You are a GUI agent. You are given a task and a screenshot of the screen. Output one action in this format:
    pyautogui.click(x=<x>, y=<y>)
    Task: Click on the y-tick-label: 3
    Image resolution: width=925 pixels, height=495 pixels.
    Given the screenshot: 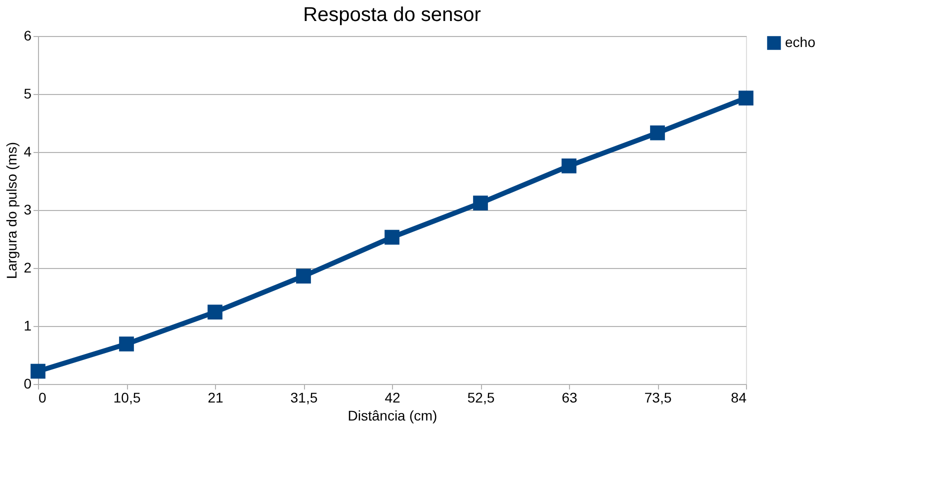 What is the action you would take?
    pyautogui.click(x=28, y=210)
    